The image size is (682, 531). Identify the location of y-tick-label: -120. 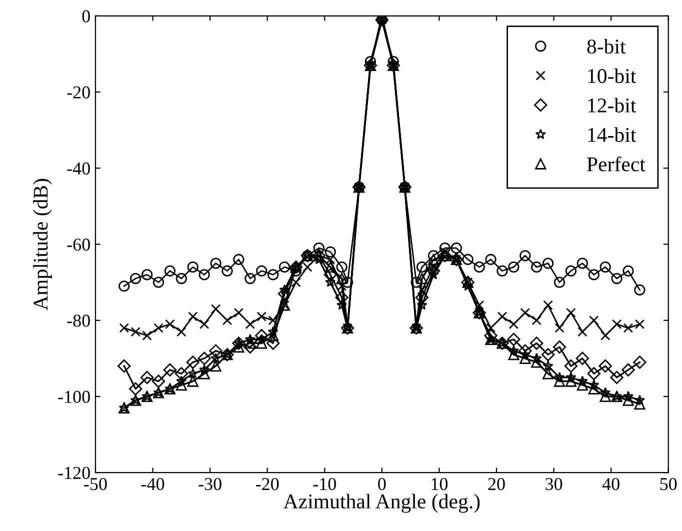
(74, 473).